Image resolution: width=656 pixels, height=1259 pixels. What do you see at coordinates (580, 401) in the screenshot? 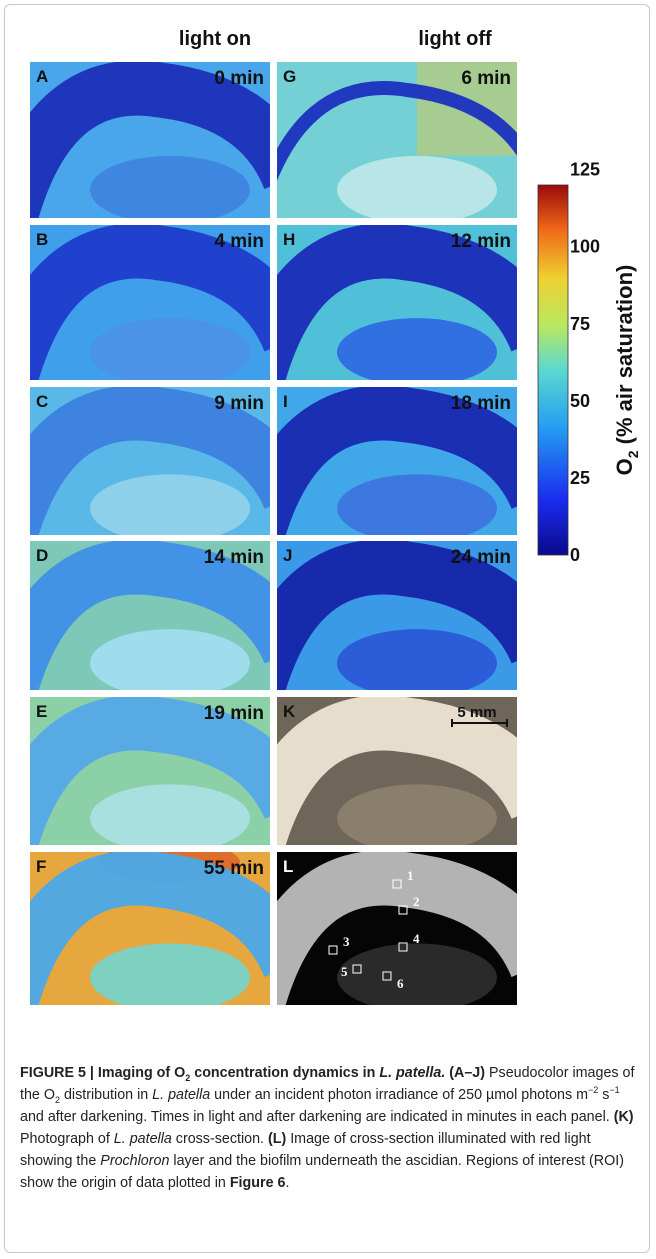
I see `colorbar-tick-label: 50` at bounding box center [580, 401].